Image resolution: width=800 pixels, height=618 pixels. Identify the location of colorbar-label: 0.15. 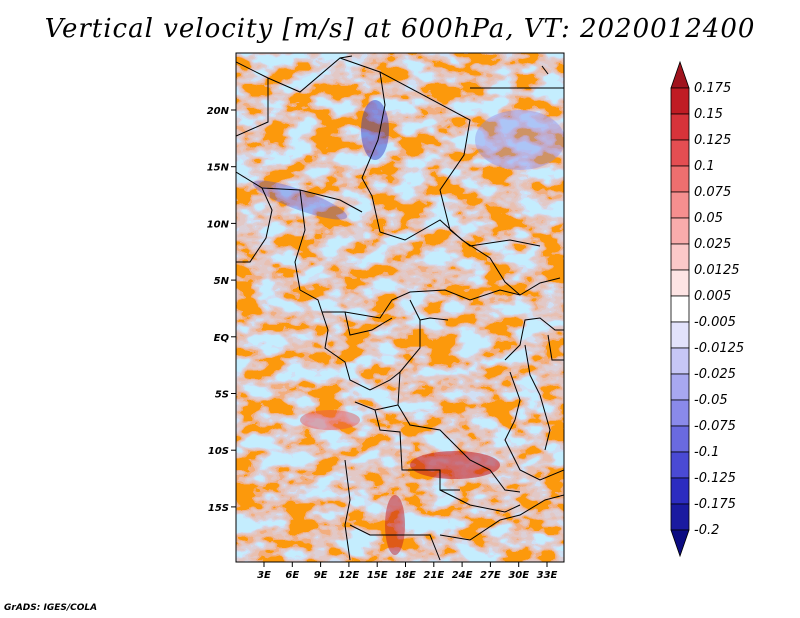
(708, 114).